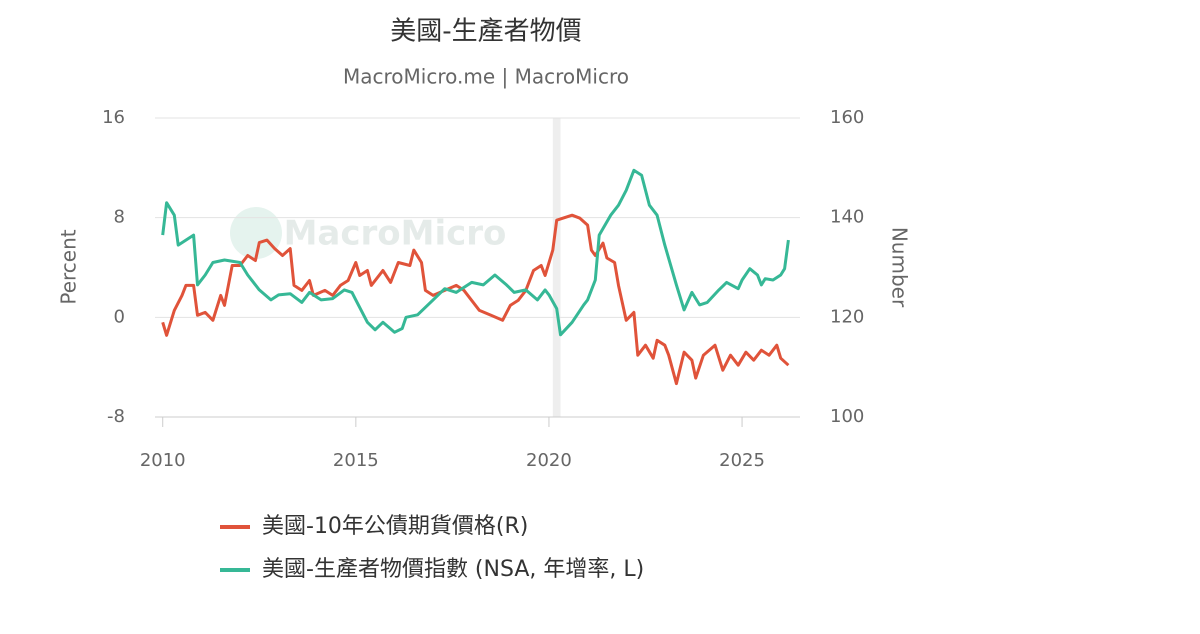  What do you see at coordinates (69, 266) in the screenshot?
I see `y-axis-label: Percent` at bounding box center [69, 266].